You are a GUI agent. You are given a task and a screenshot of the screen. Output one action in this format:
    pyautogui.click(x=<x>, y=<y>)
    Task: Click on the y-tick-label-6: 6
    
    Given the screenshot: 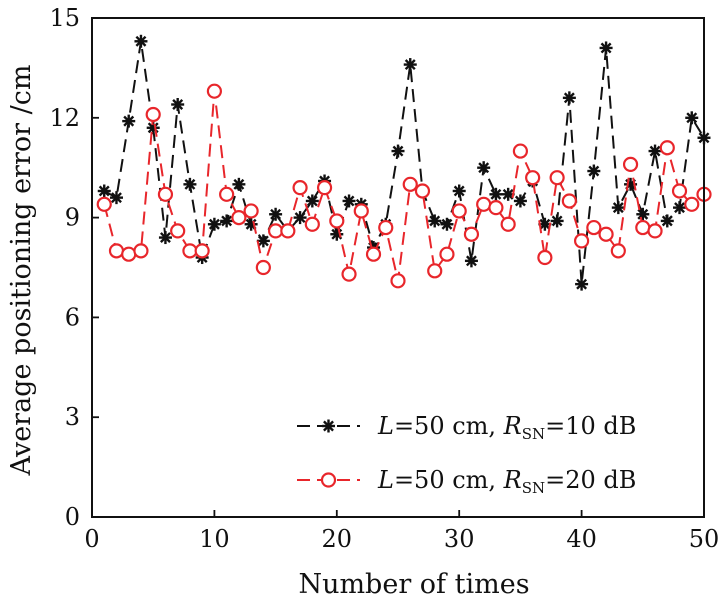 What is the action you would take?
    pyautogui.click(x=72, y=317)
    